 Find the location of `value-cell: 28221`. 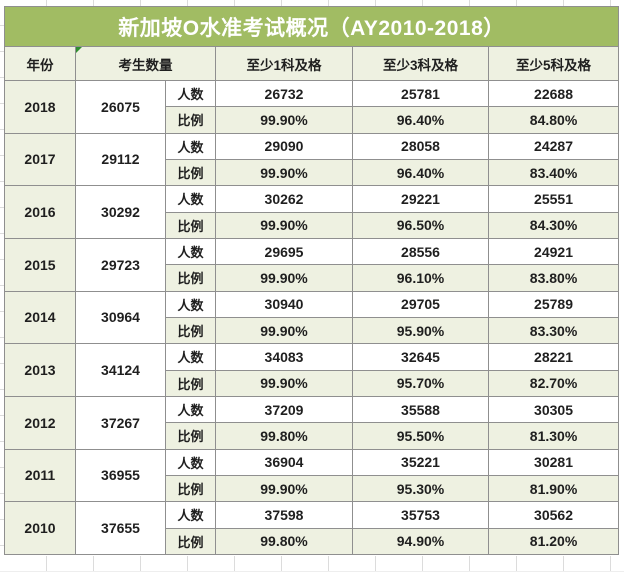

value-cell: 28221 is located at coordinates (553, 357).